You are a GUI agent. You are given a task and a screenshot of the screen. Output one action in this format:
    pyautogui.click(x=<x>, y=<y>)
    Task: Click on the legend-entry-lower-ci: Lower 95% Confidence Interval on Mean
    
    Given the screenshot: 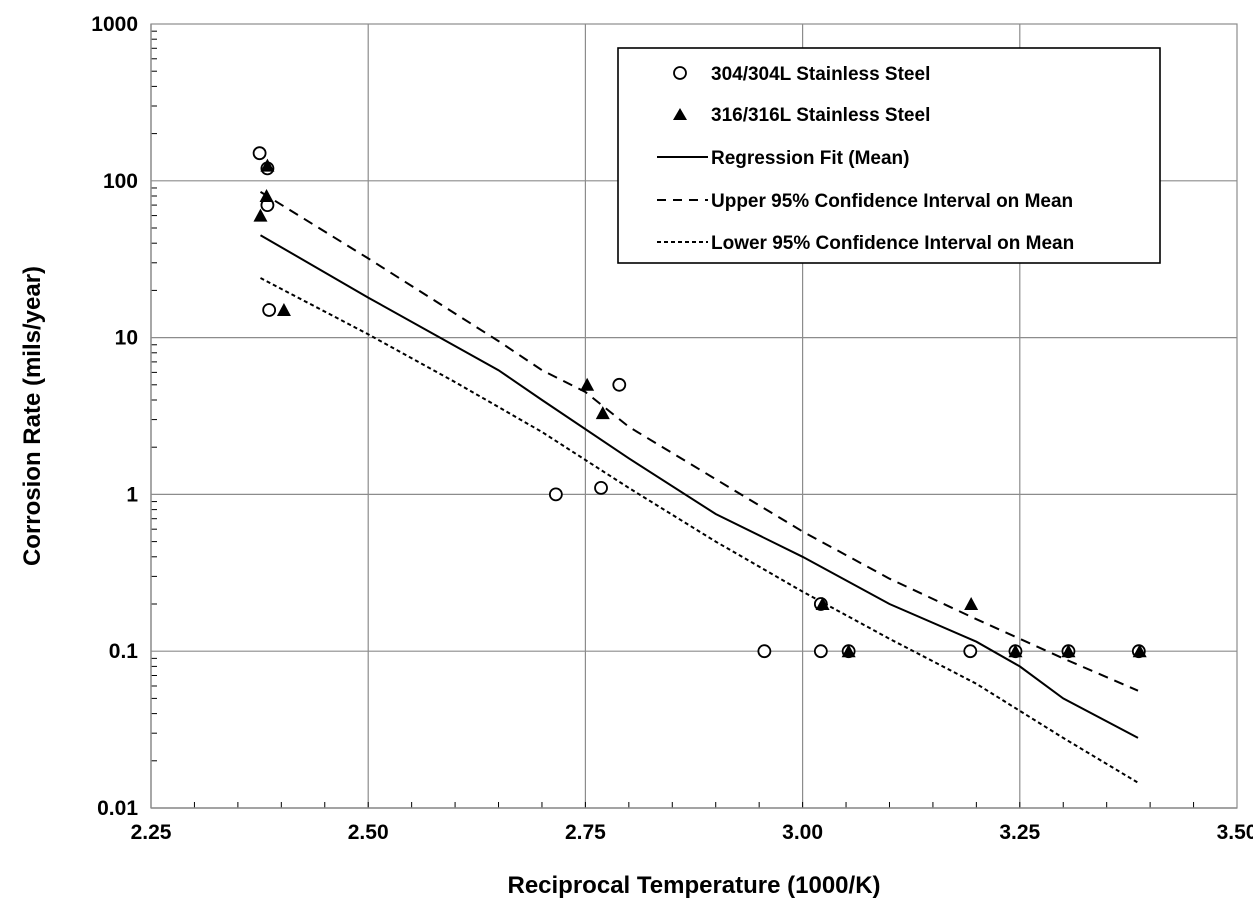 What is the action you would take?
    pyautogui.click(x=865, y=243)
    